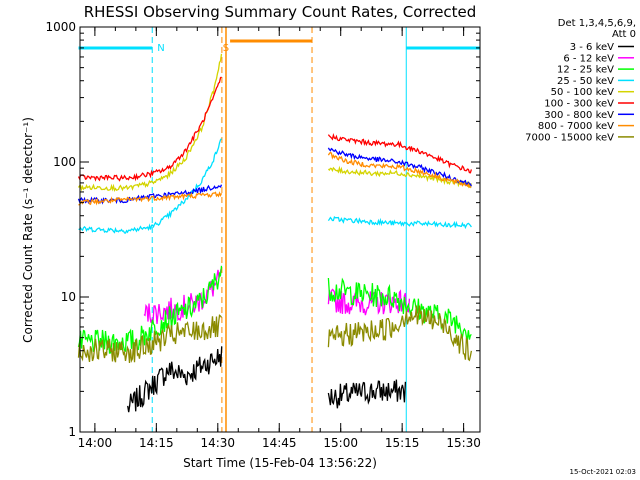  What do you see at coordinates (279, 443) in the screenshot?
I see `x-tick-label: 14:45` at bounding box center [279, 443].